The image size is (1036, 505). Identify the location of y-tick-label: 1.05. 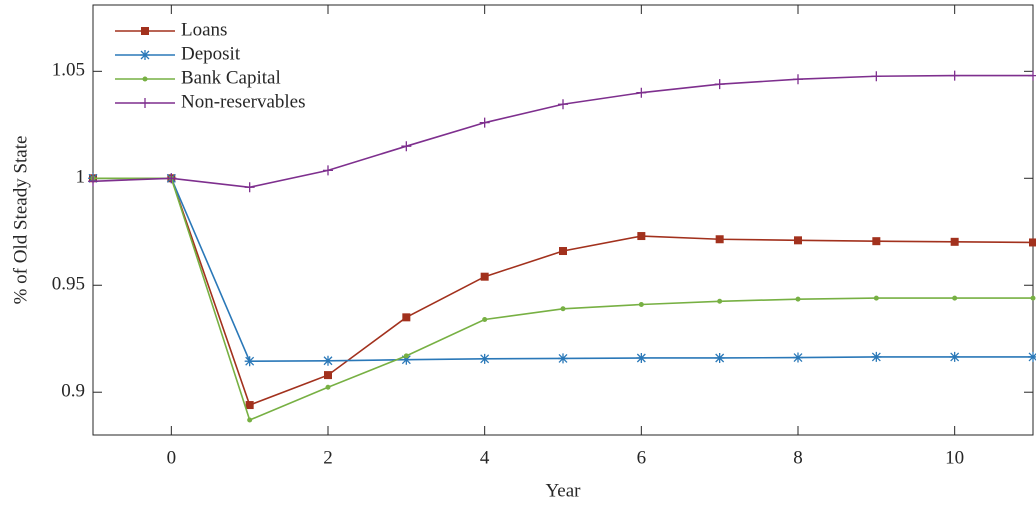
(68, 70).